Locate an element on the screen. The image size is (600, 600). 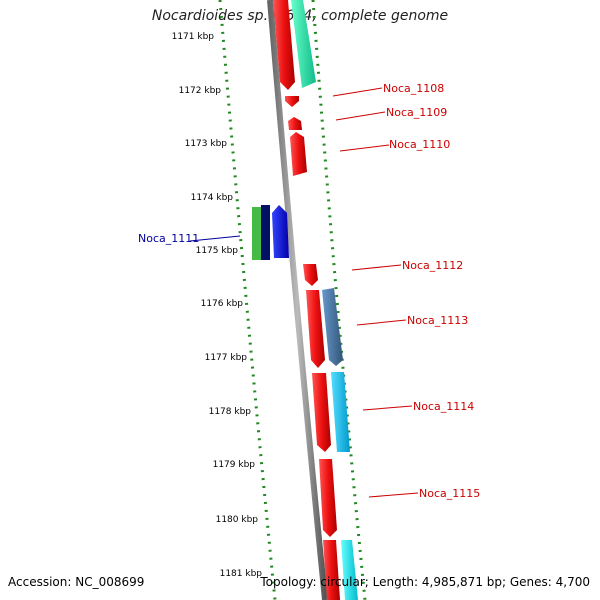
tick-label: 1180 kbp is located at coordinates (237, 520).